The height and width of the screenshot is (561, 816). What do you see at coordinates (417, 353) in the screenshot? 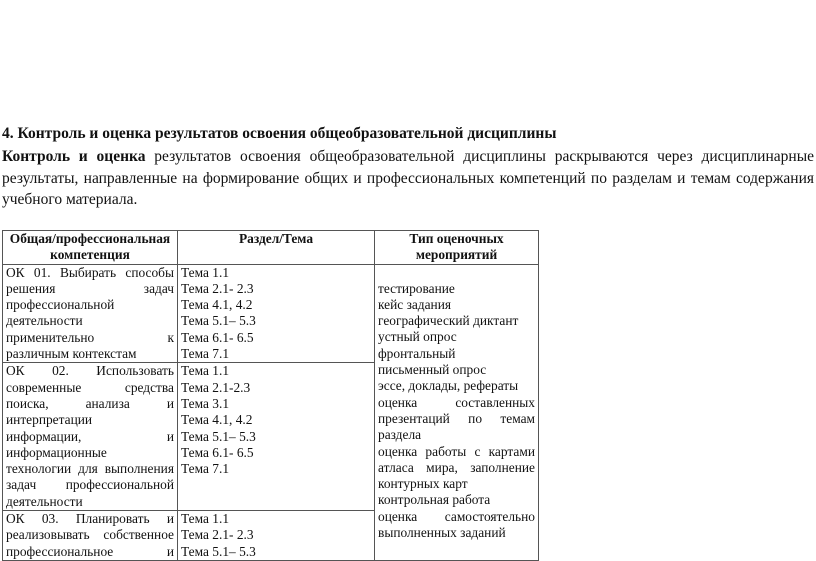
I see `assessment-line: фронтальный` at bounding box center [417, 353].